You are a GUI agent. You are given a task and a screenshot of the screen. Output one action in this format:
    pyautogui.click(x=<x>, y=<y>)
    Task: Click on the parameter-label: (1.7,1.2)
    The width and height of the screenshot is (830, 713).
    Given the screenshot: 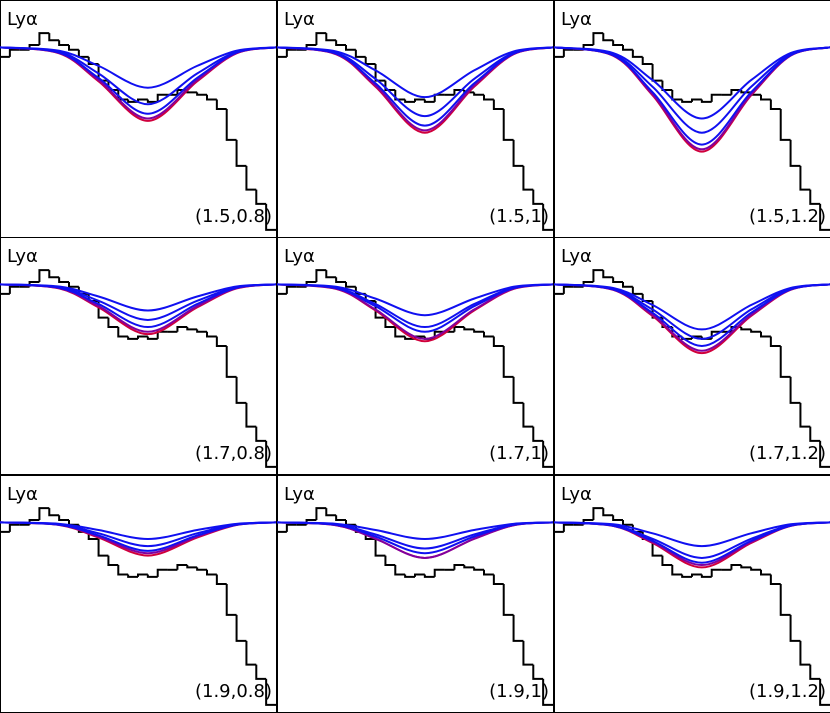 What is the action you would take?
    pyautogui.click(x=787, y=453)
    